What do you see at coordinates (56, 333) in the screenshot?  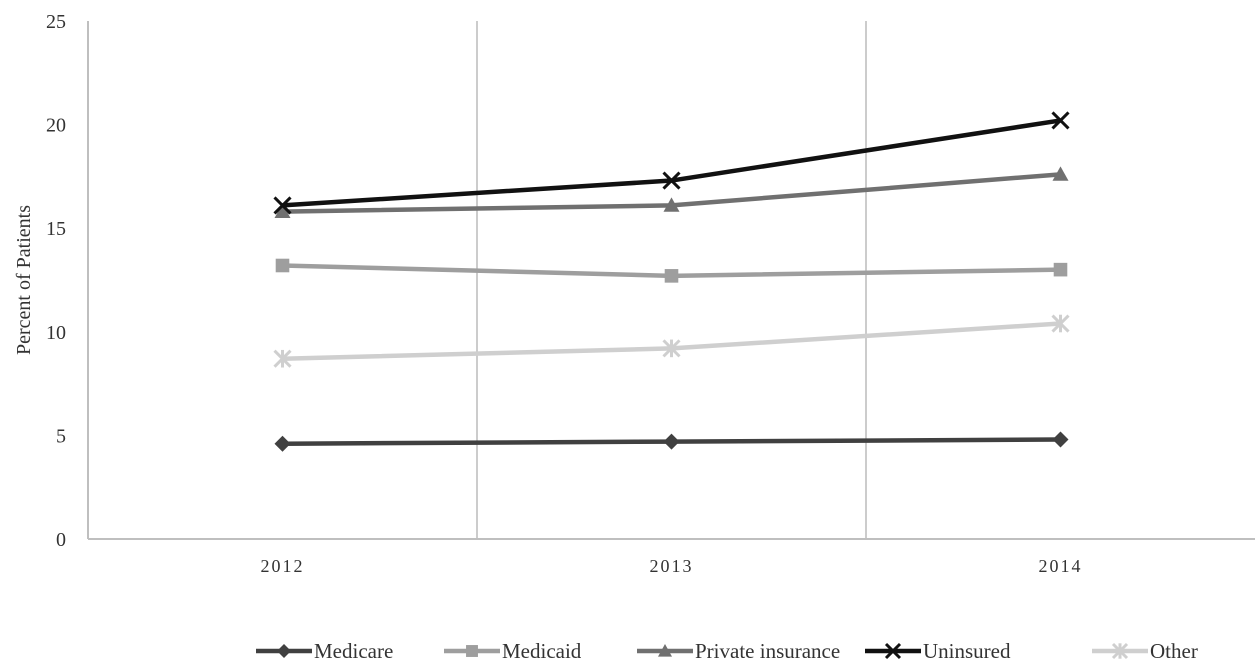 I see `y-tick-label: 10` at bounding box center [56, 333].